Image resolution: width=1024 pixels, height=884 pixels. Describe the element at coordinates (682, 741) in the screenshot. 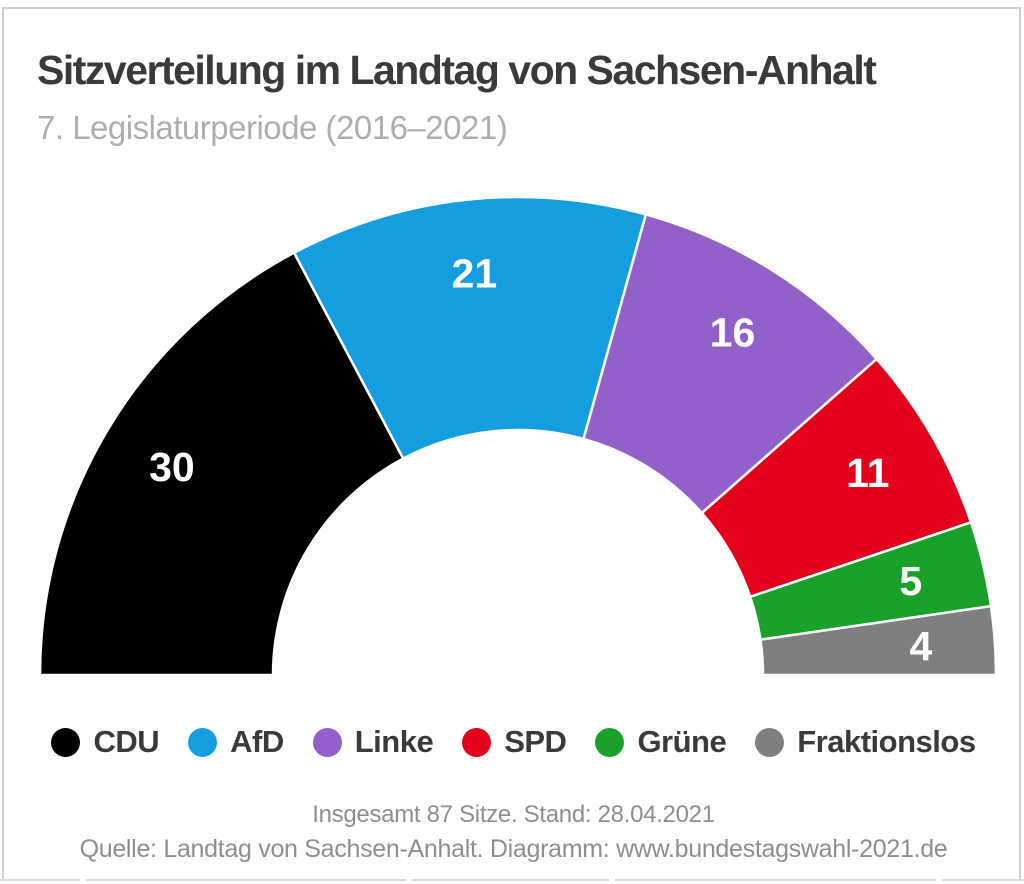

I see `legend-label: Grüne` at that location.